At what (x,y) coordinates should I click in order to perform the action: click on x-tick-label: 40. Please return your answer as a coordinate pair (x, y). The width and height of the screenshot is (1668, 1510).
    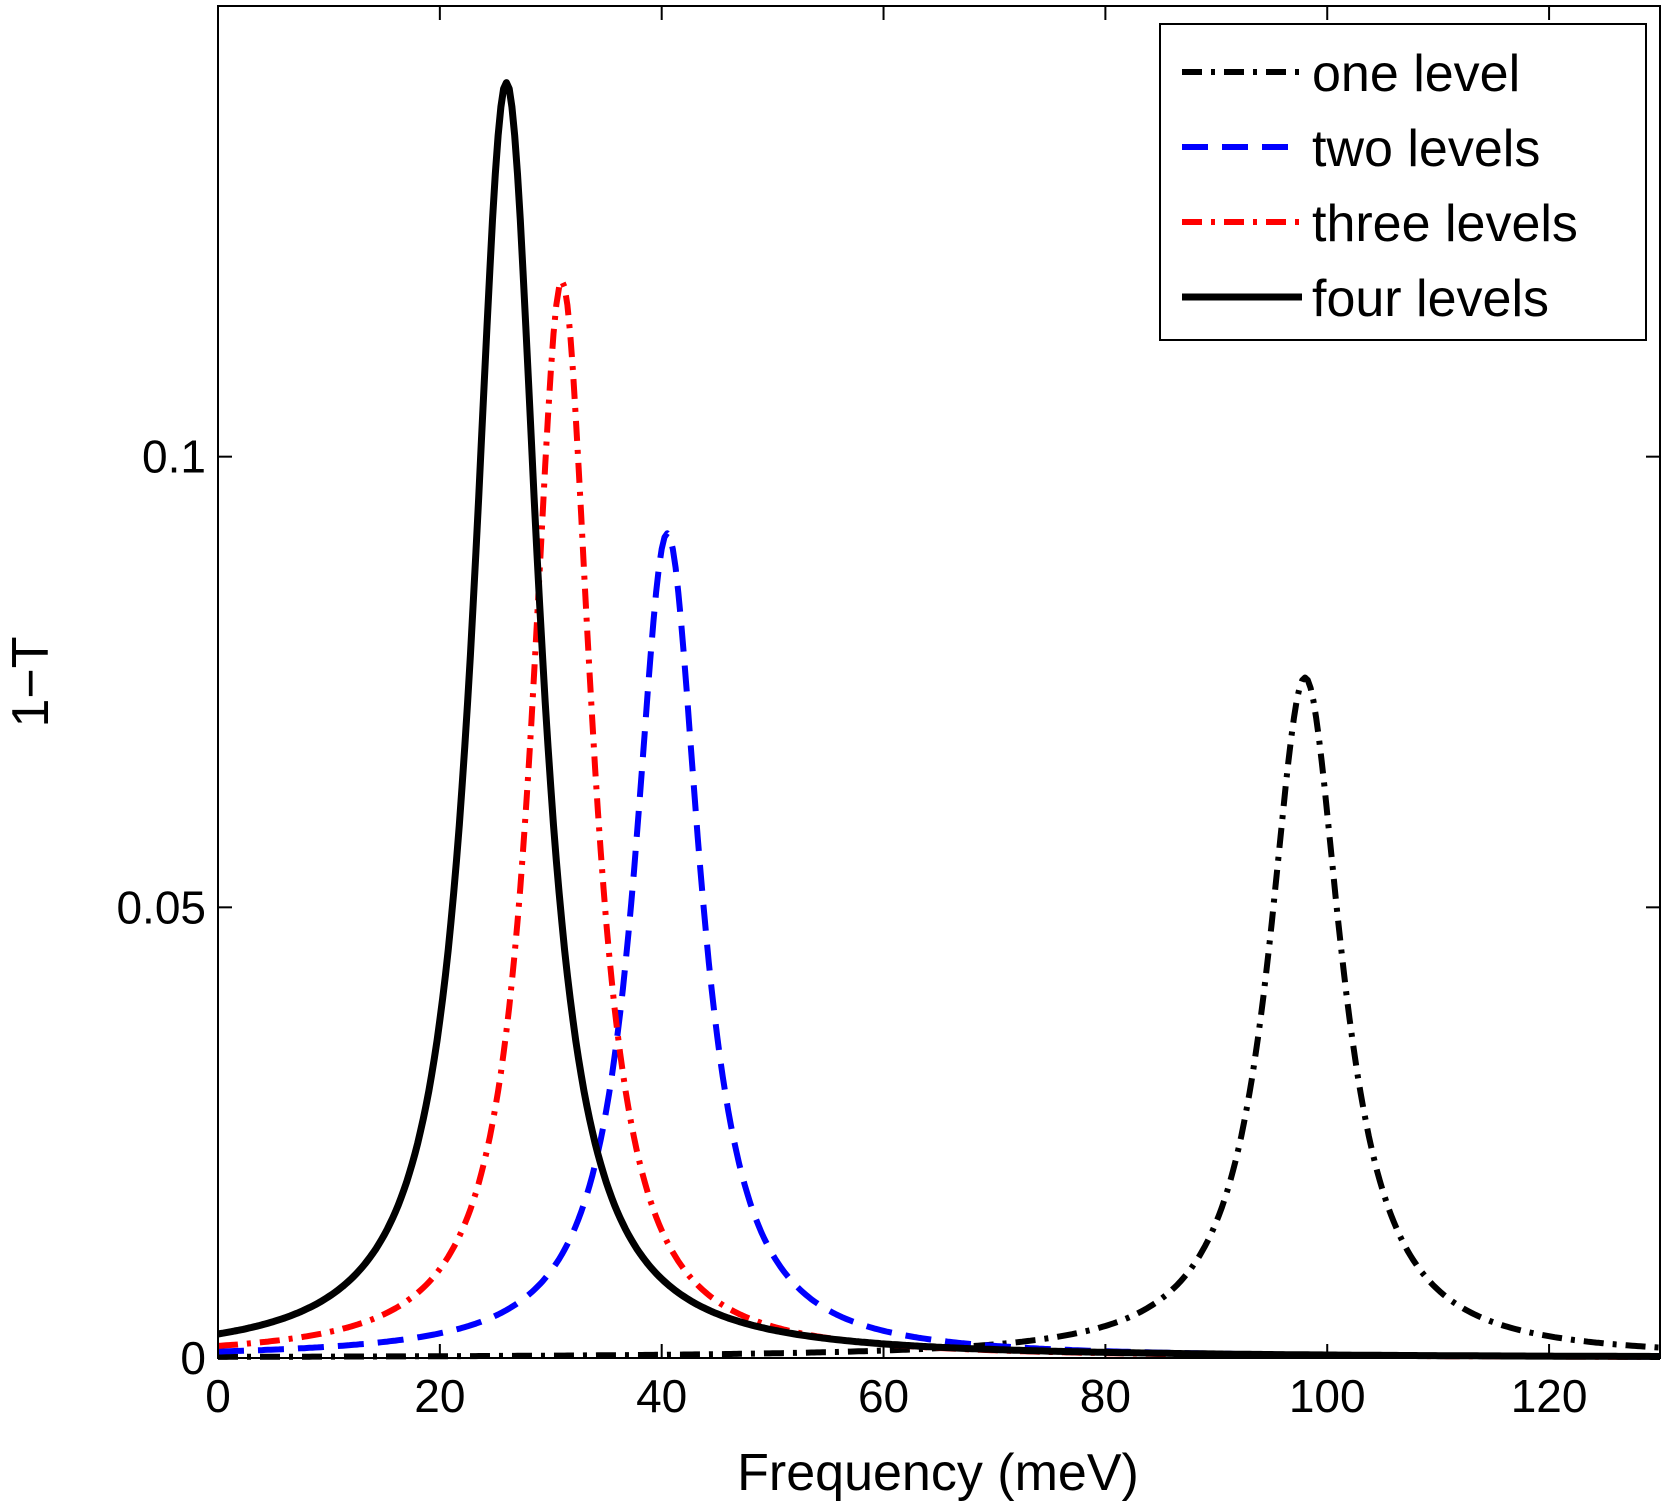
    Looking at the image, I should click on (661, 1396).